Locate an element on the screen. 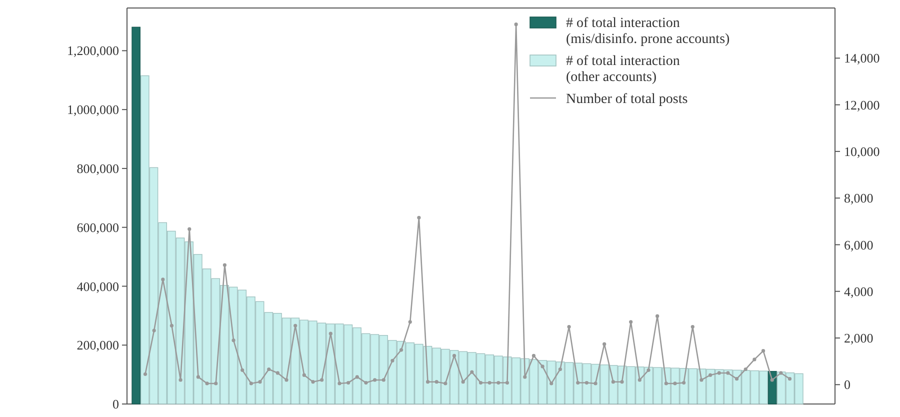 This screenshot has width=900, height=417. y-tick-label: 200,000 is located at coordinates (97, 345).